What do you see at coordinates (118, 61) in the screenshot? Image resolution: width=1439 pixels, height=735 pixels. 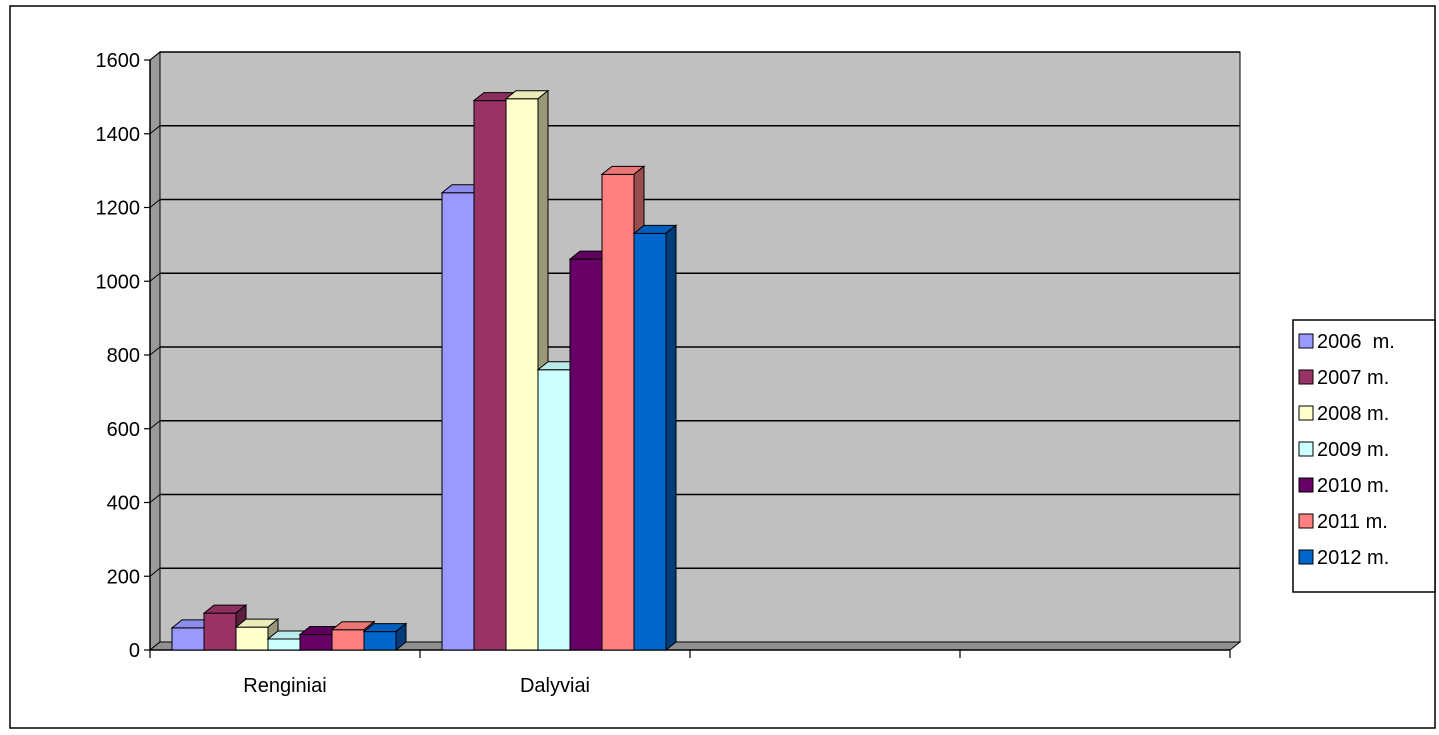 I see `y-tick-label: 1600` at bounding box center [118, 61].